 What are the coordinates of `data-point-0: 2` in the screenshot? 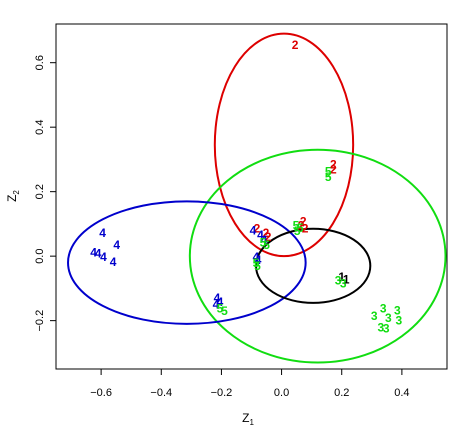 It's located at (295, 45).